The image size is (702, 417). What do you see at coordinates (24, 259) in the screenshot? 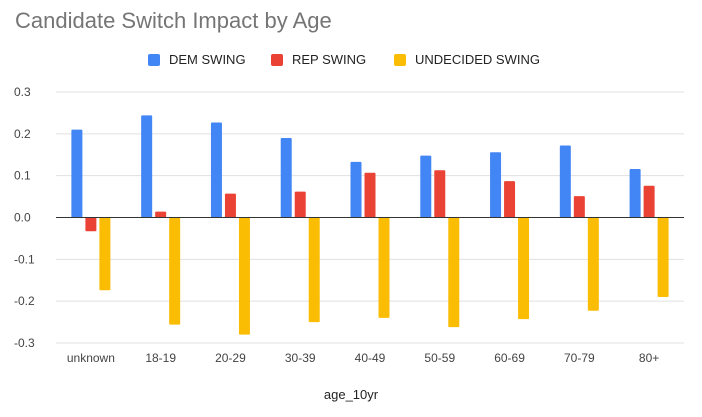
I see `y-tick-label: -0.1` at bounding box center [24, 259].